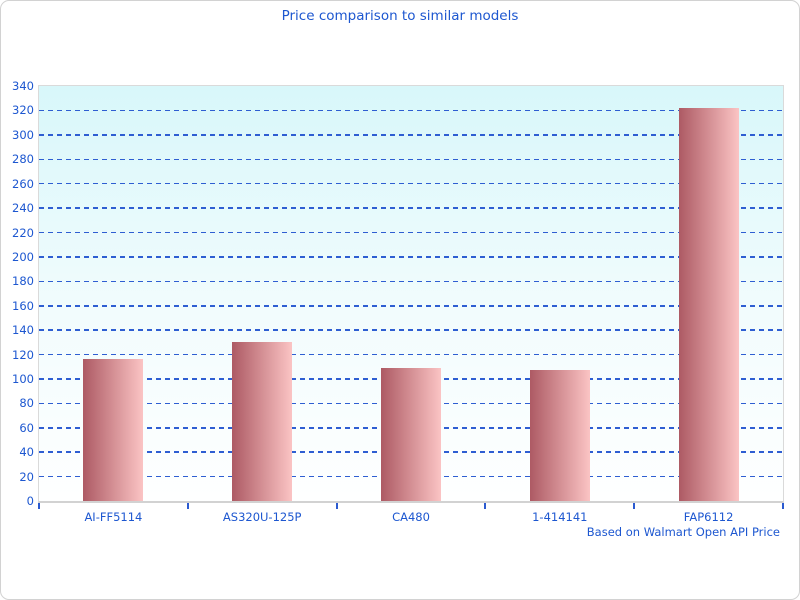  Describe the element at coordinates (683, 532) in the screenshot. I see `chart-footnote: Based on Walmart Open API Price` at that location.